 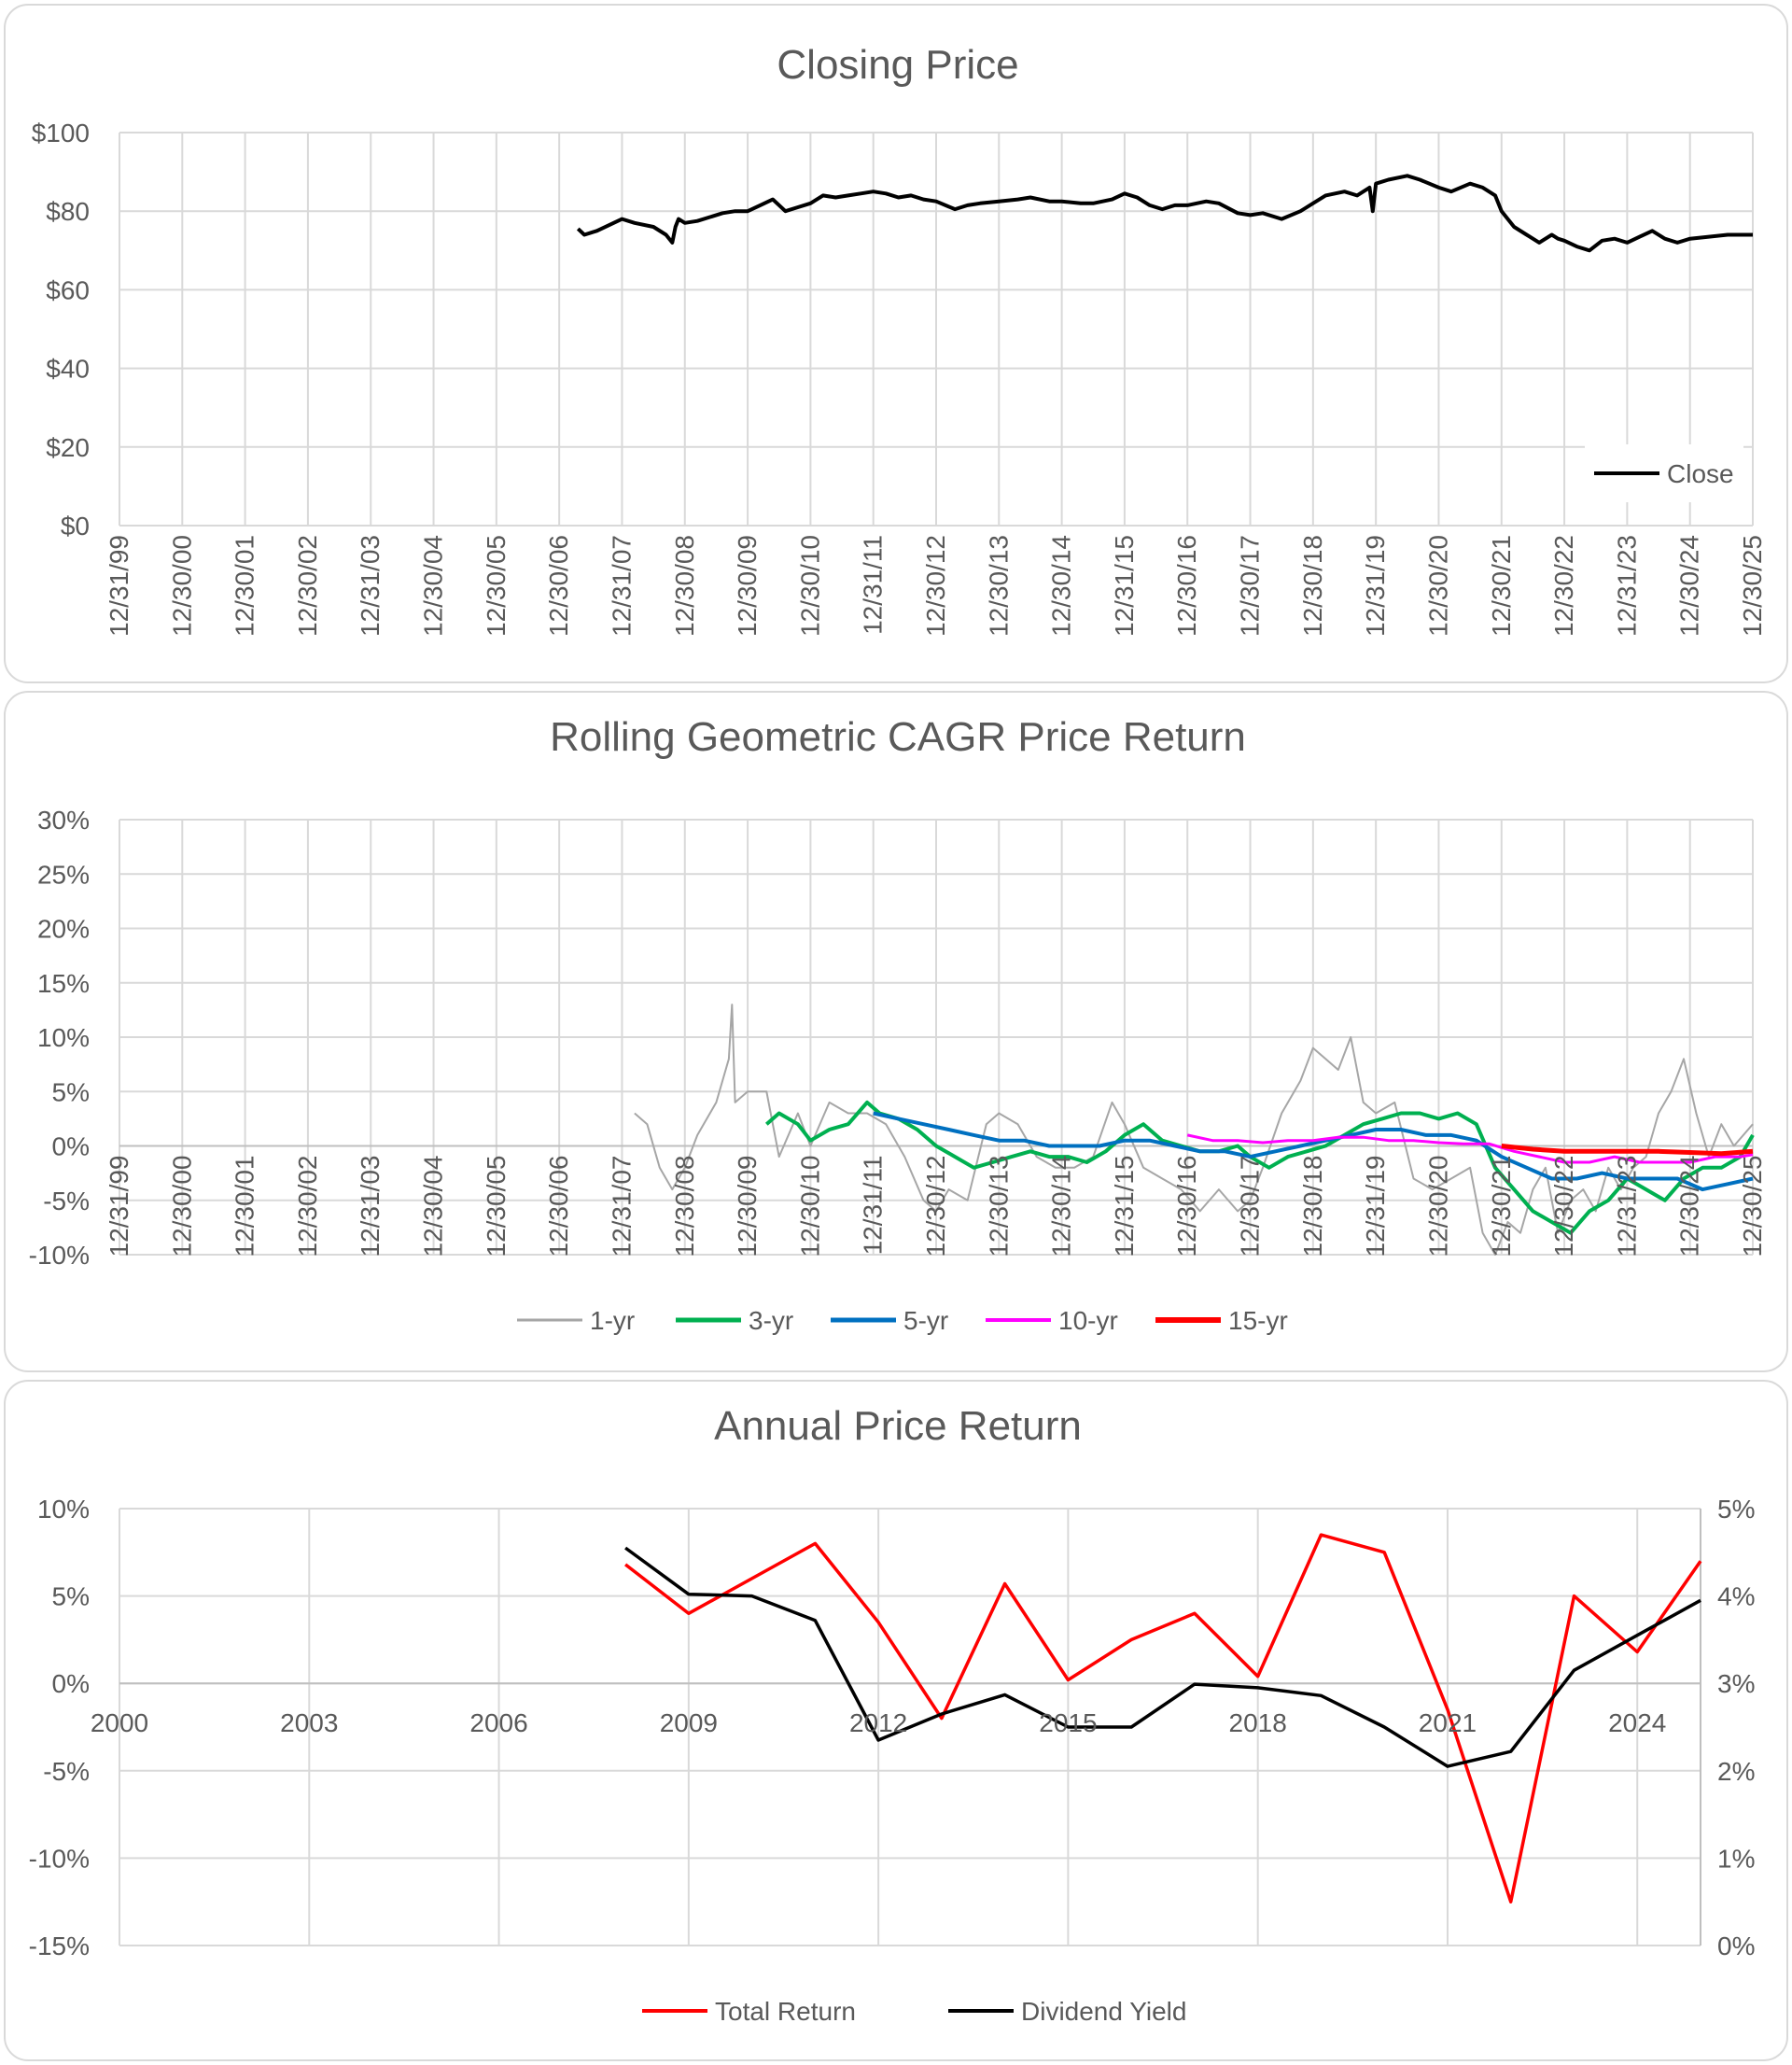 I want to click on y-tick-label-left: -10%, so click(x=59, y=1858).